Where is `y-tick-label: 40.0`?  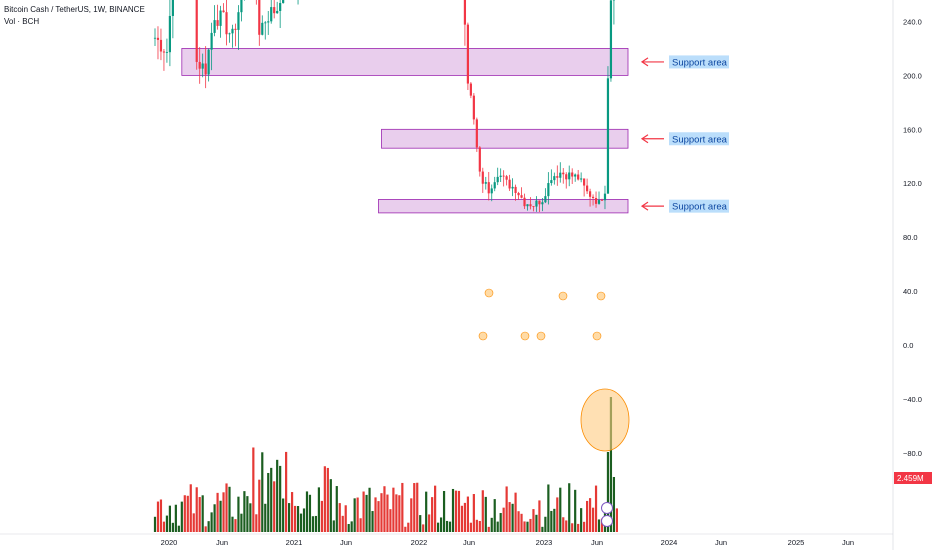 y-tick-label: 40.0 is located at coordinates (910, 291).